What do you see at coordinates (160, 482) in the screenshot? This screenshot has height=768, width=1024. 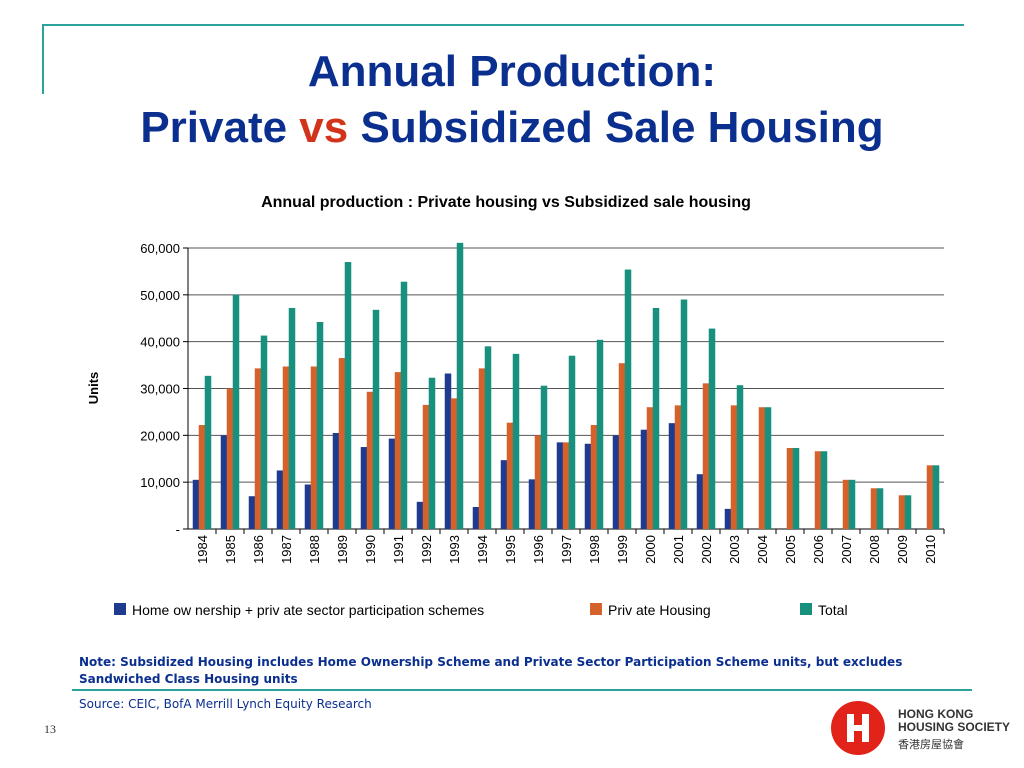 I see `y-tick-label: 10,000` at bounding box center [160, 482].